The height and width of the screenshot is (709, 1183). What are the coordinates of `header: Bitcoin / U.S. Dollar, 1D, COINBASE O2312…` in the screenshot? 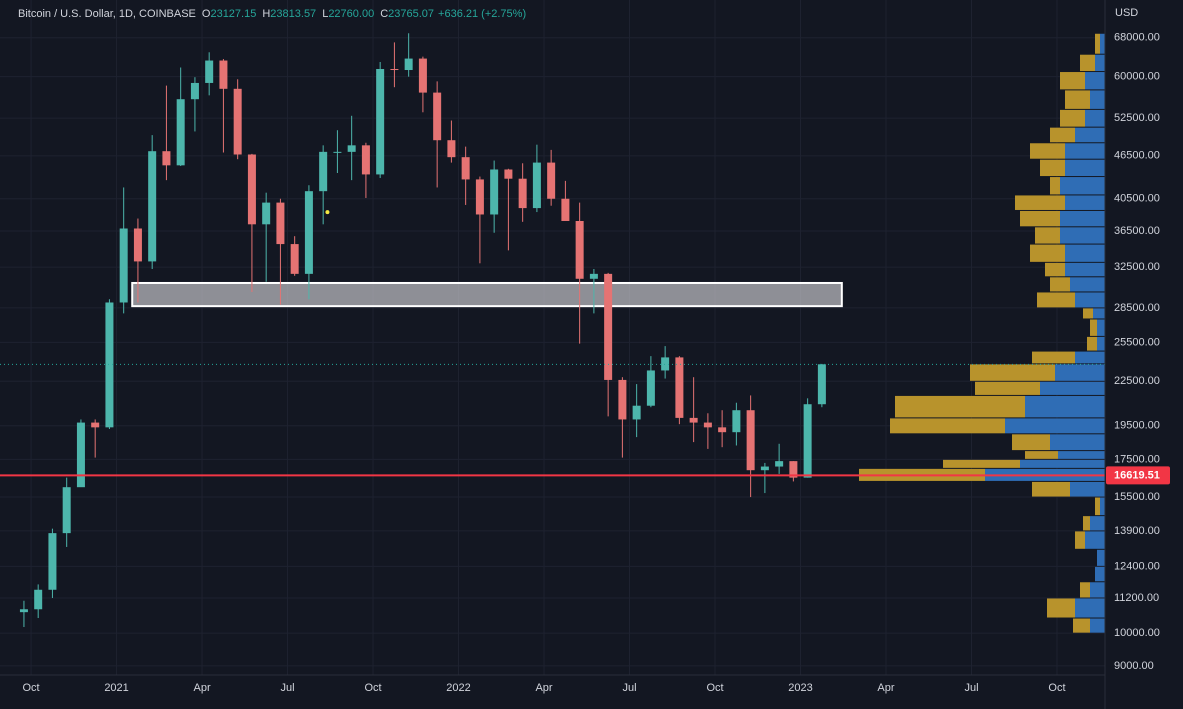 It's located at (272, 14).